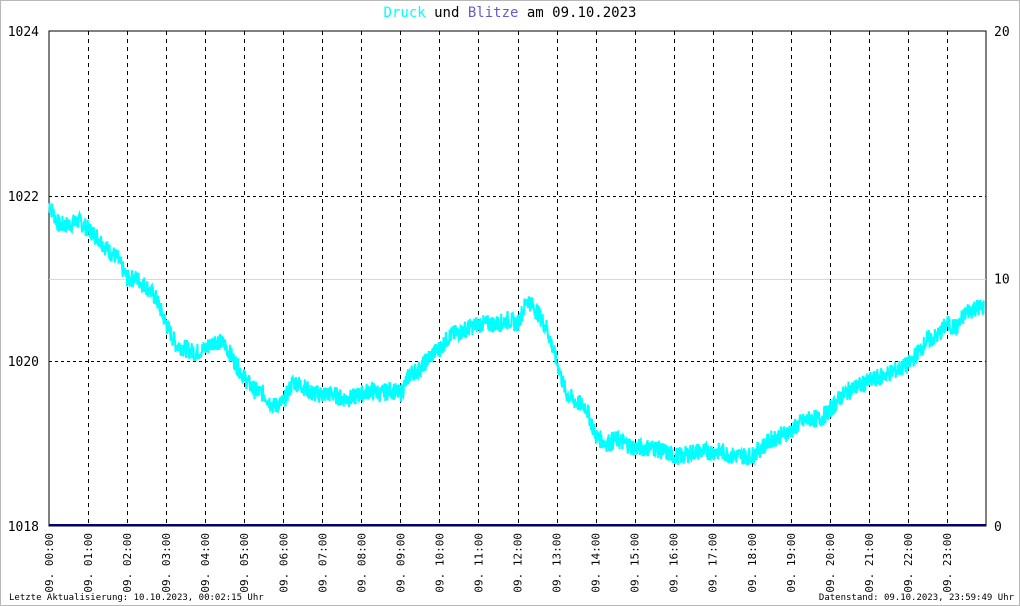  Describe the element at coordinates (400, 563) in the screenshot. I see `x-tick-label: 09. 09:00` at that location.